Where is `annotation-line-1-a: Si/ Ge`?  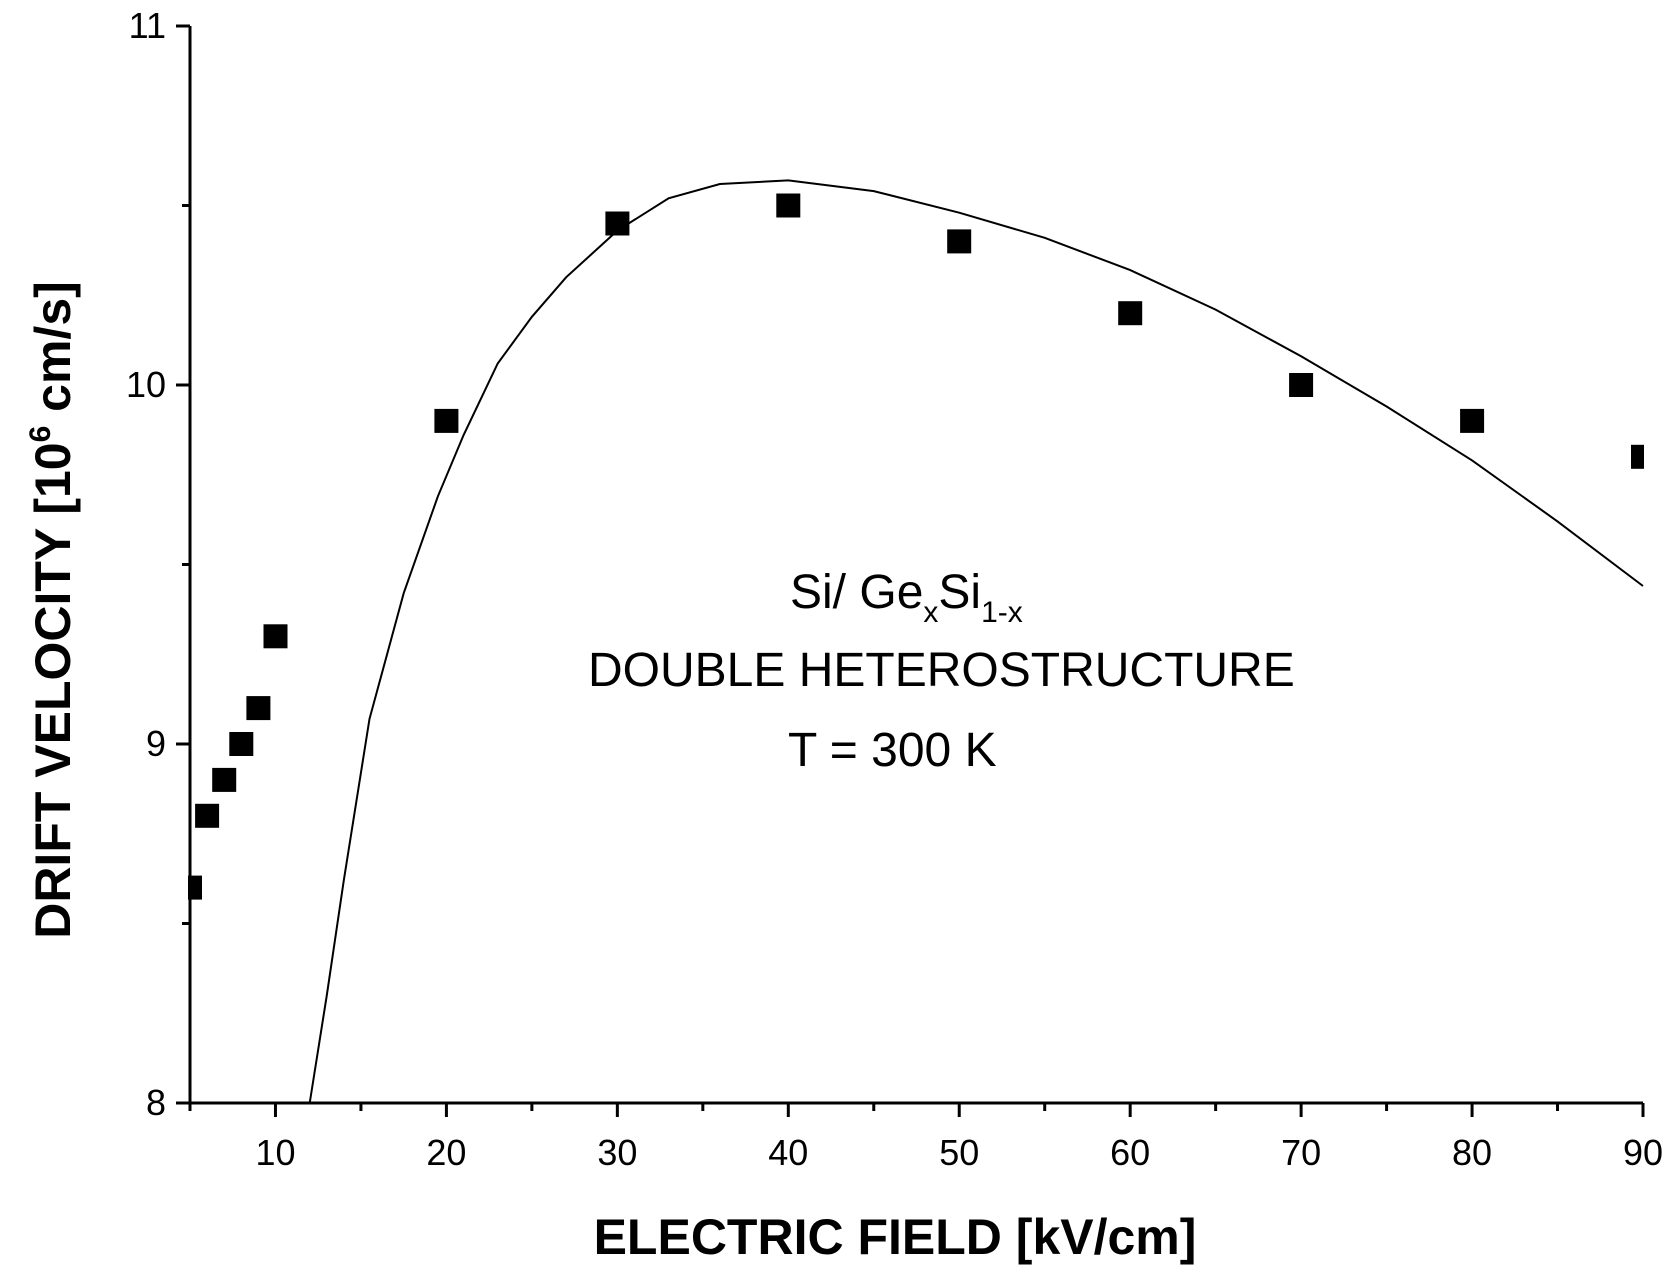
annotation-line-1-a: Si/ Ge is located at coordinates (856, 592).